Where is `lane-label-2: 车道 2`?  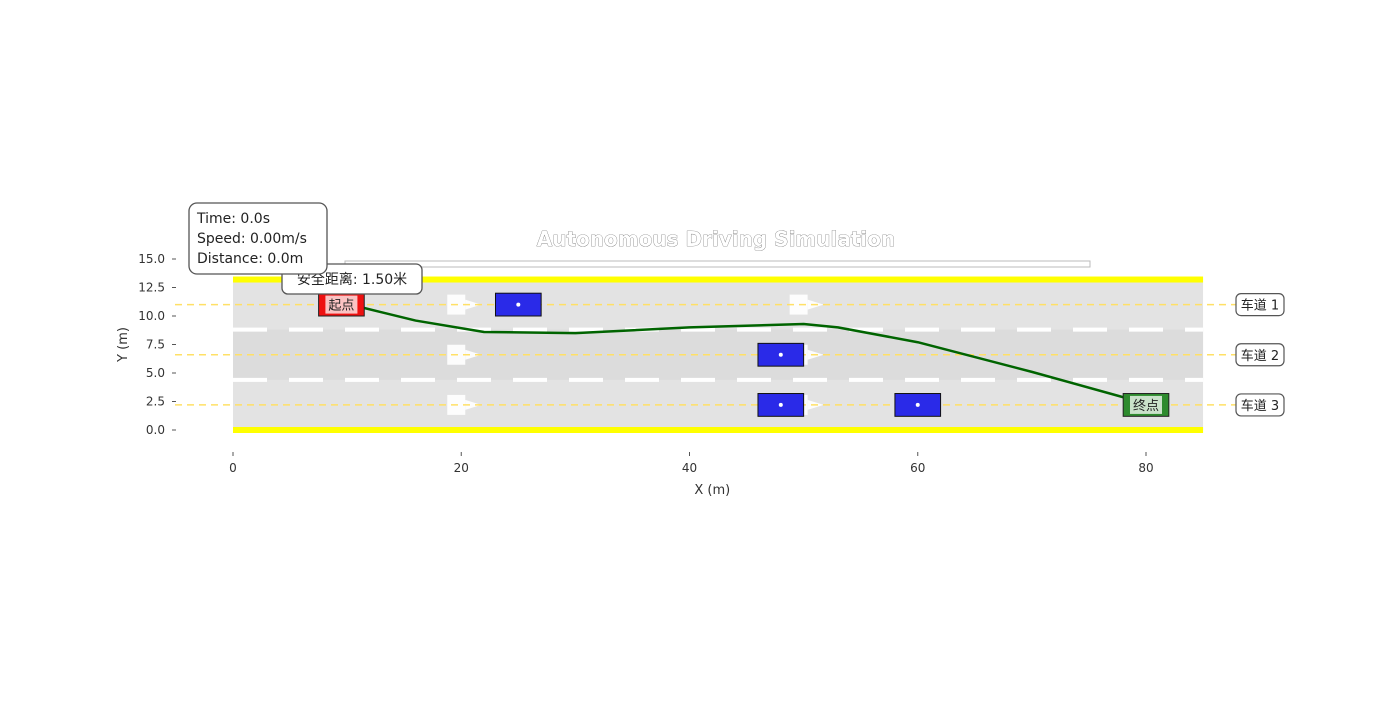
lane-label-2: 车道 2 is located at coordinates (1260, 356).